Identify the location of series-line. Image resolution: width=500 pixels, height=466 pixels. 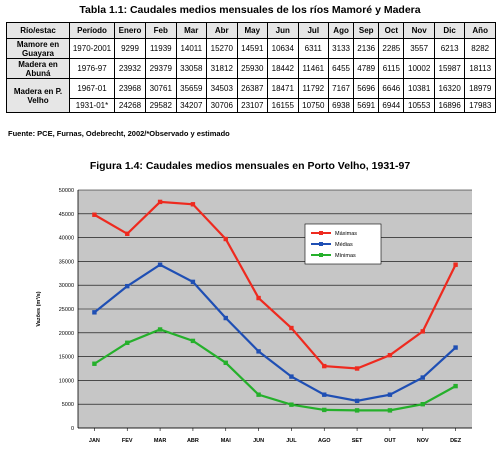
(275, 370).